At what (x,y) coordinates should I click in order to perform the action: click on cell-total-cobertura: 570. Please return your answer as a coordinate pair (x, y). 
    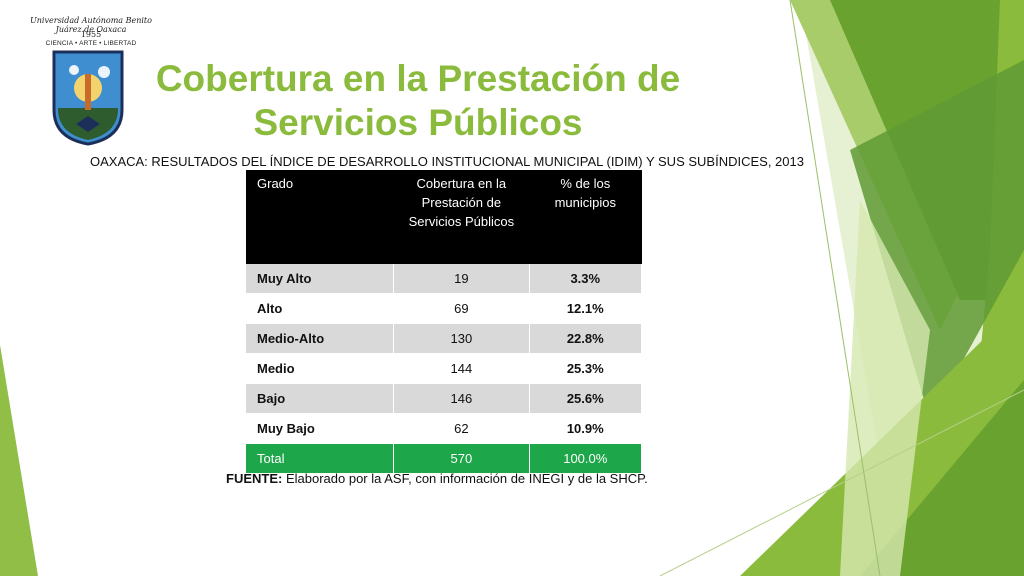
    Looking at the image, I should click on (461, 458).